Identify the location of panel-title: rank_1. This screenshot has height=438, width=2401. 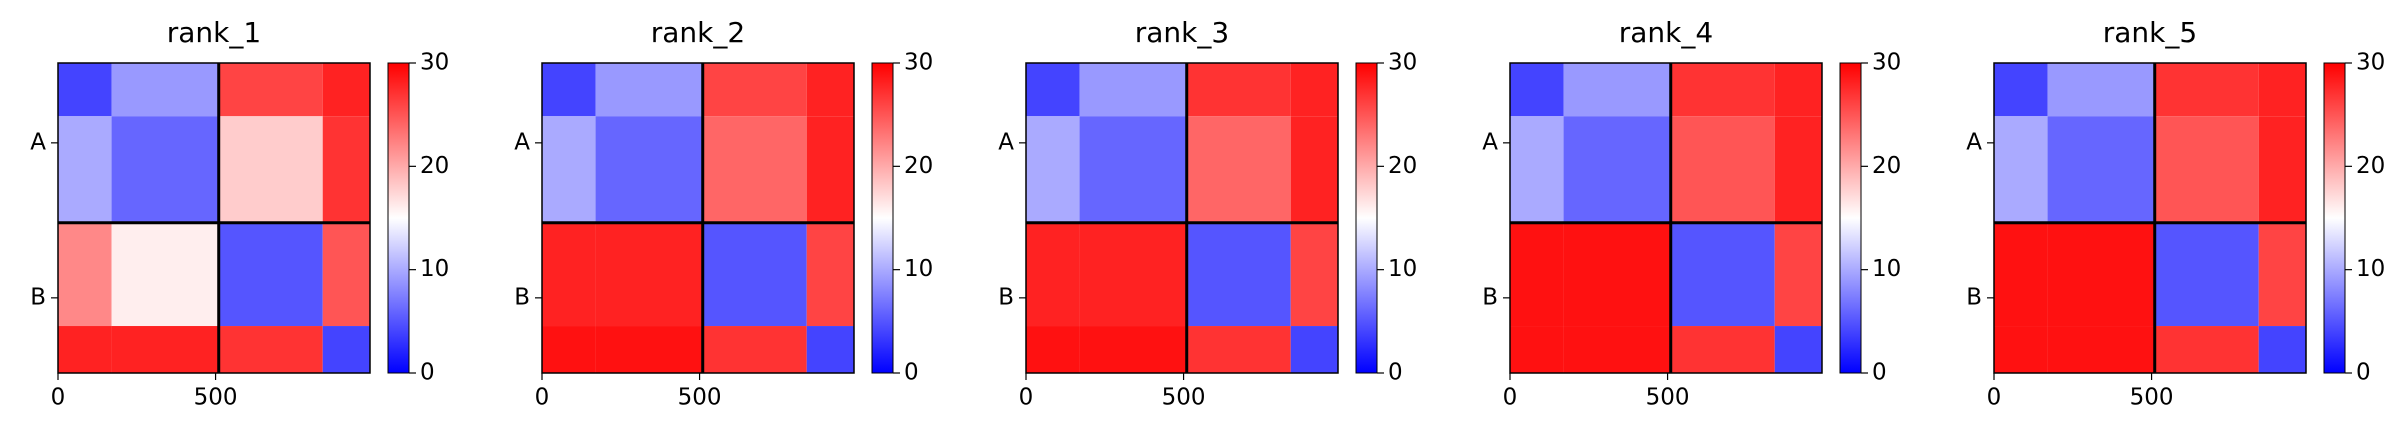
(214, 32).